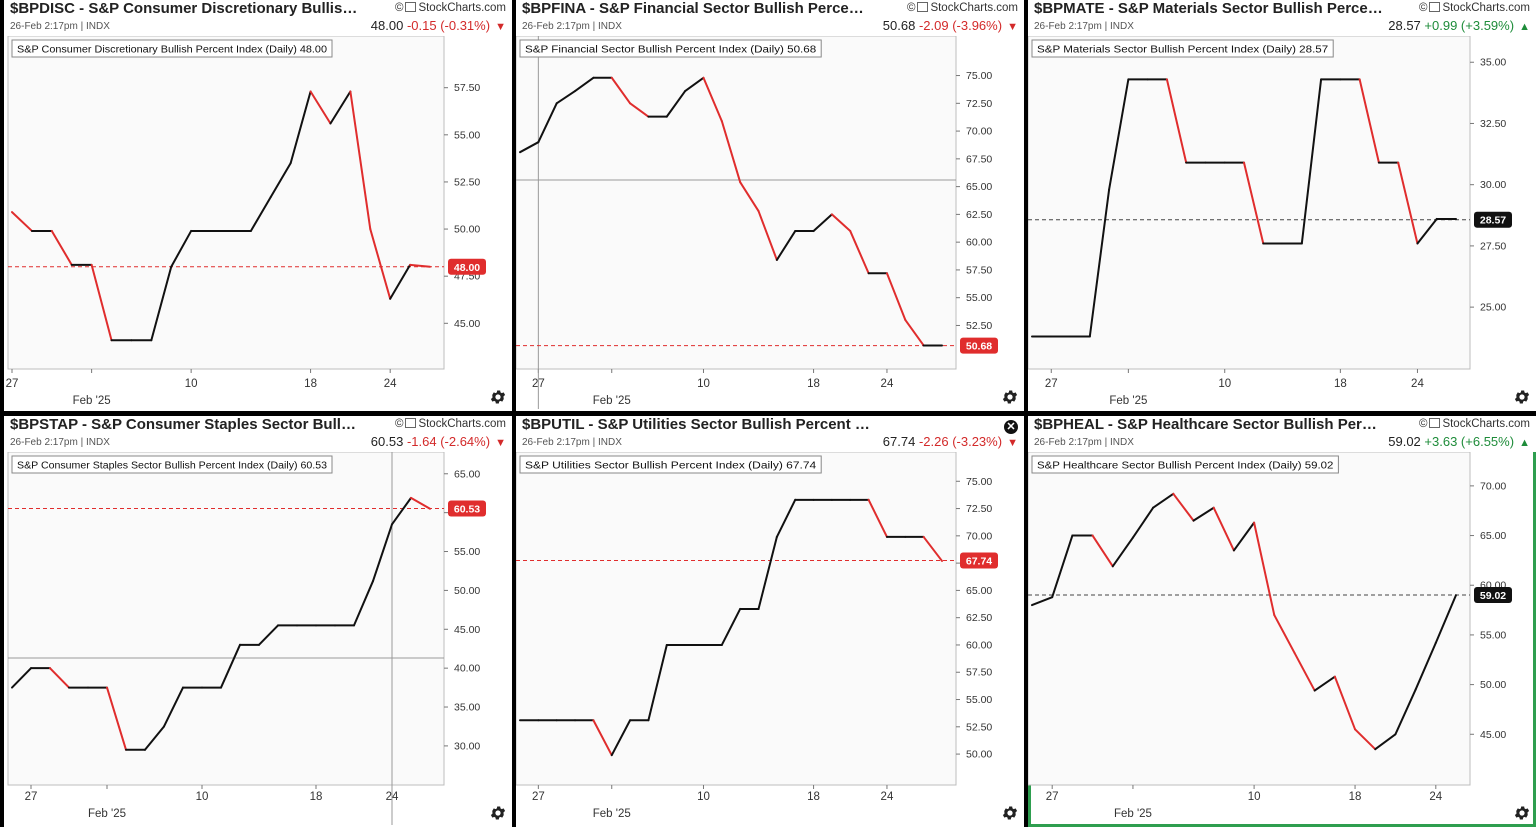 The image size is (1536, 827). I want to click on price-quote: 60.53 -1.64 (-2.64%) ▼, so click(438, 441).